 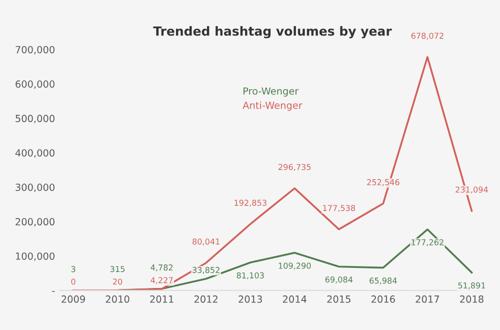 What do you see at coordinates (35, 84) in the screenshot?
I see `y-tick-label: 600,000` at bounding box center [35, 84].